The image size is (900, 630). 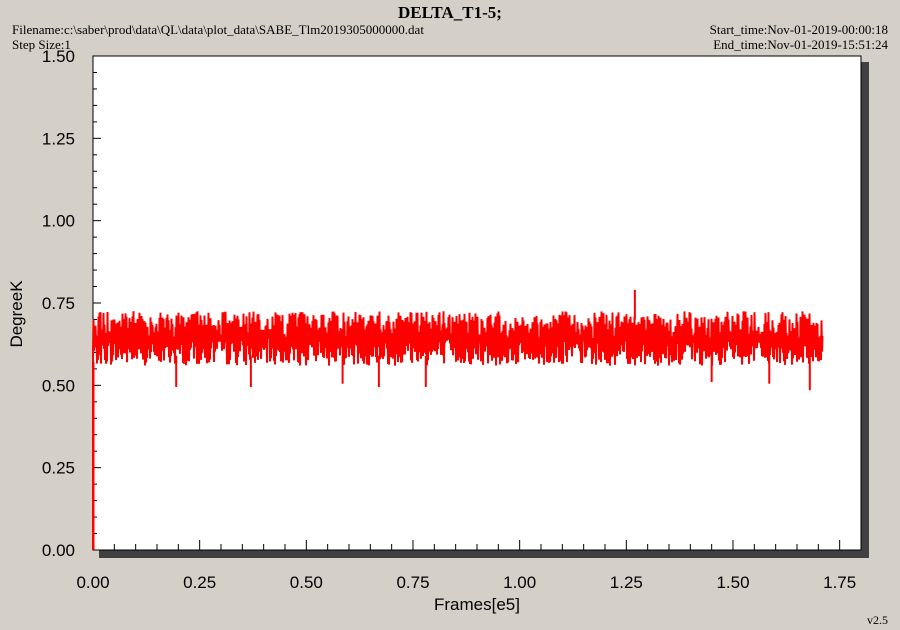 I want to click on x-tick-label: 1.00, so click(x=519, y=582).